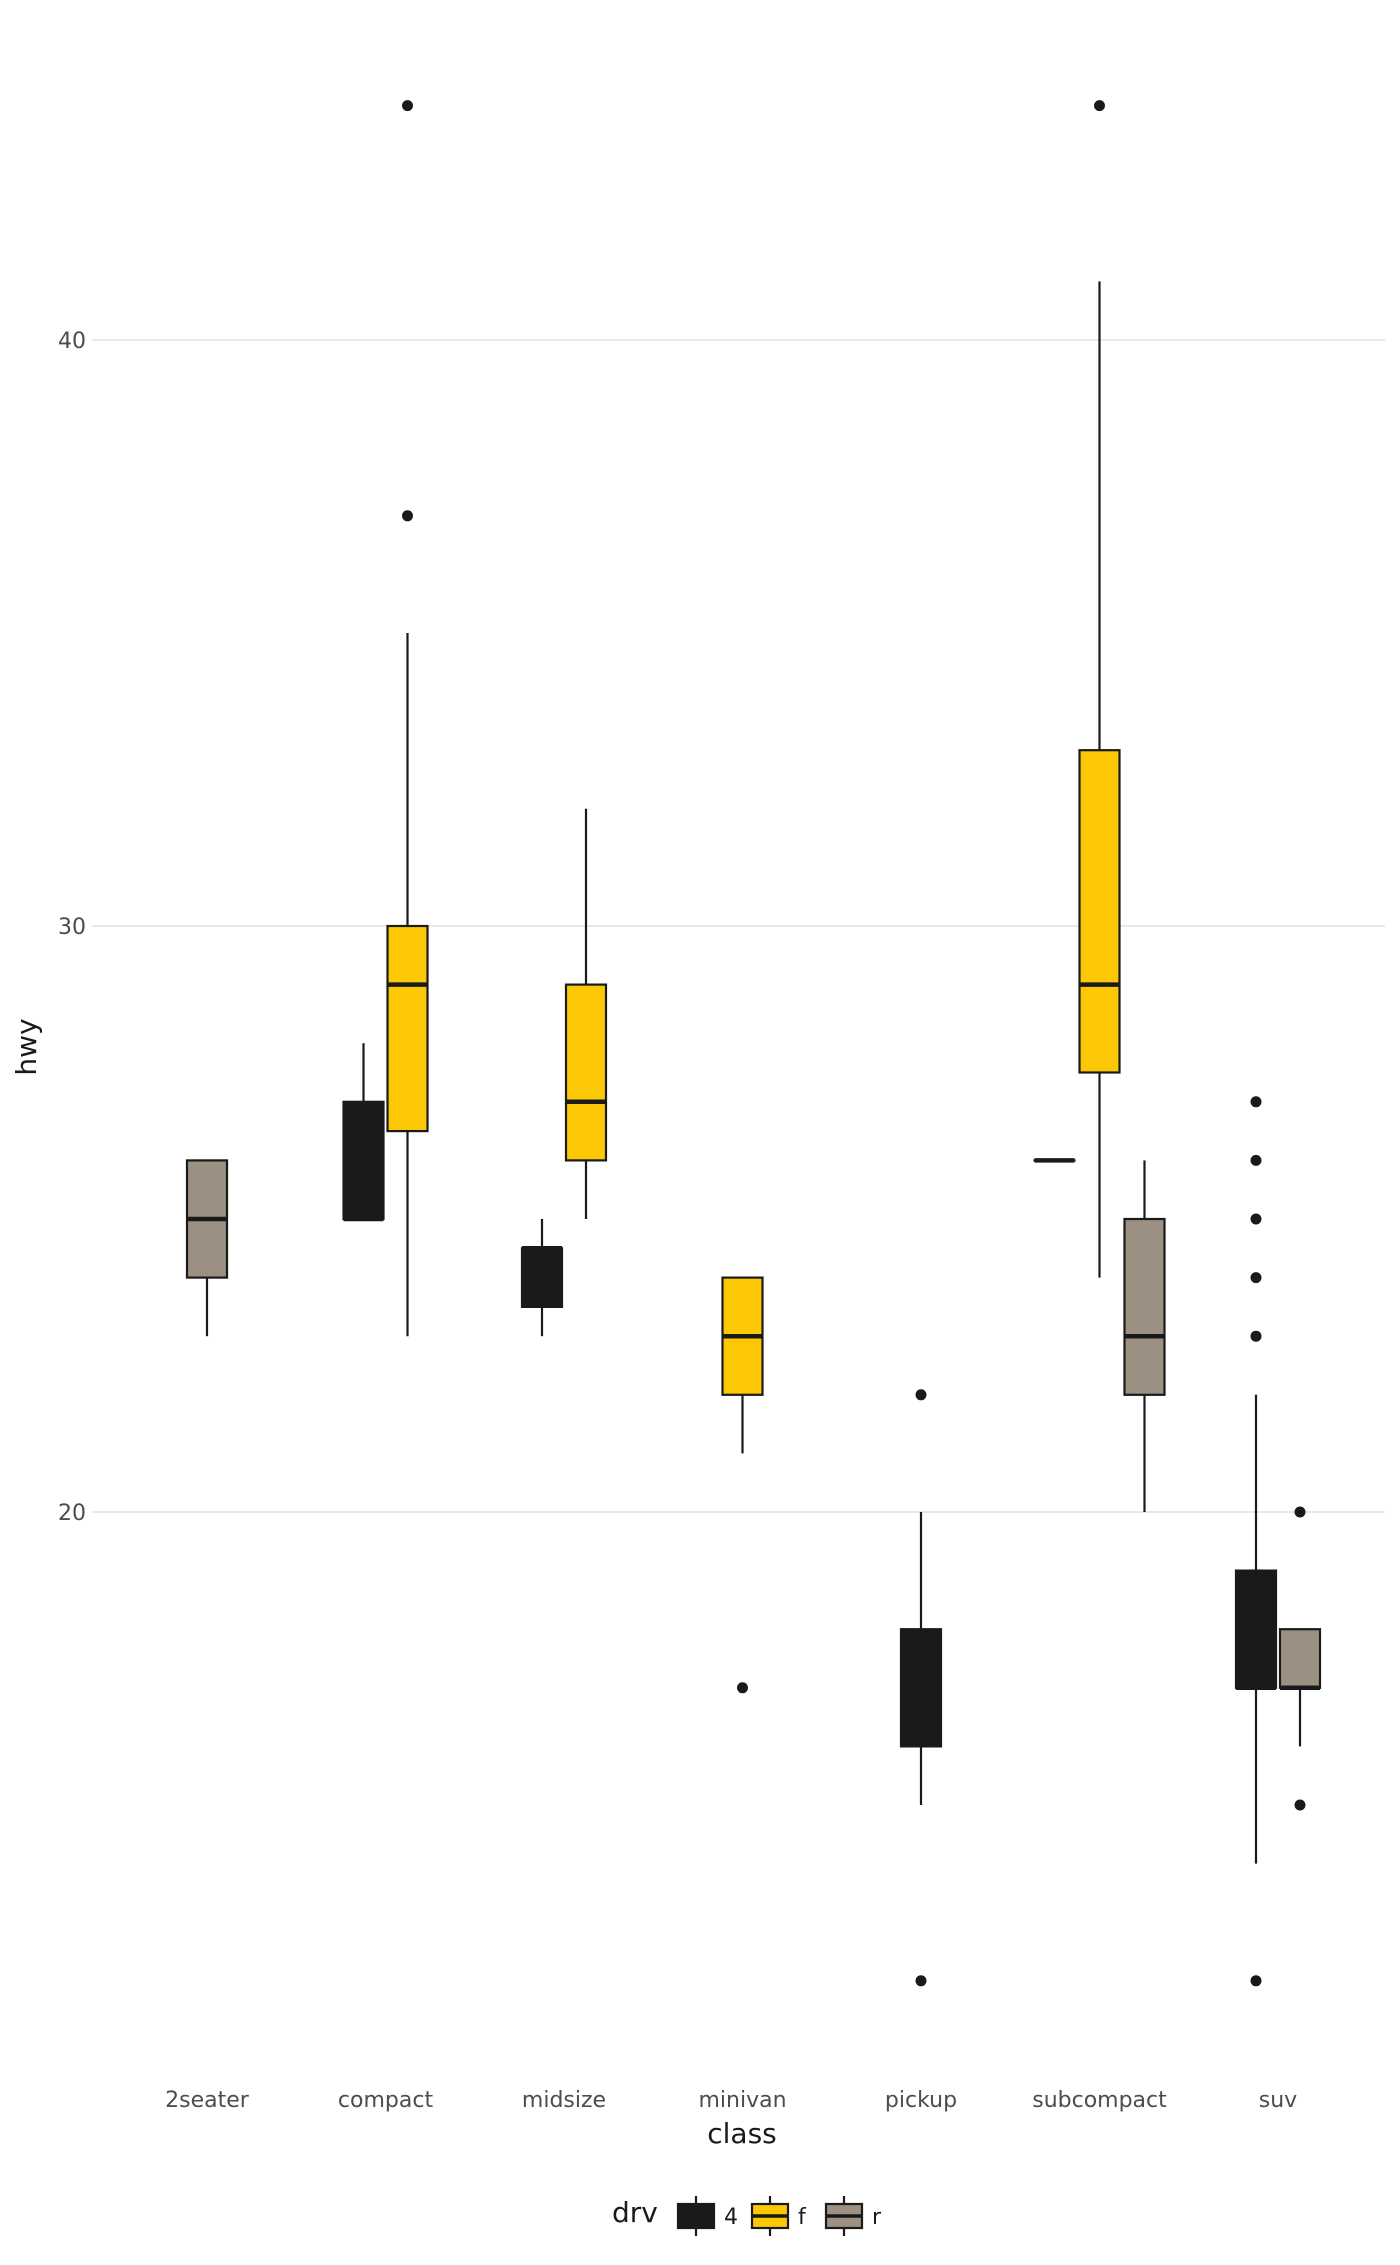  I want to click on y-tick-label-30: 30, so click(72, 927).